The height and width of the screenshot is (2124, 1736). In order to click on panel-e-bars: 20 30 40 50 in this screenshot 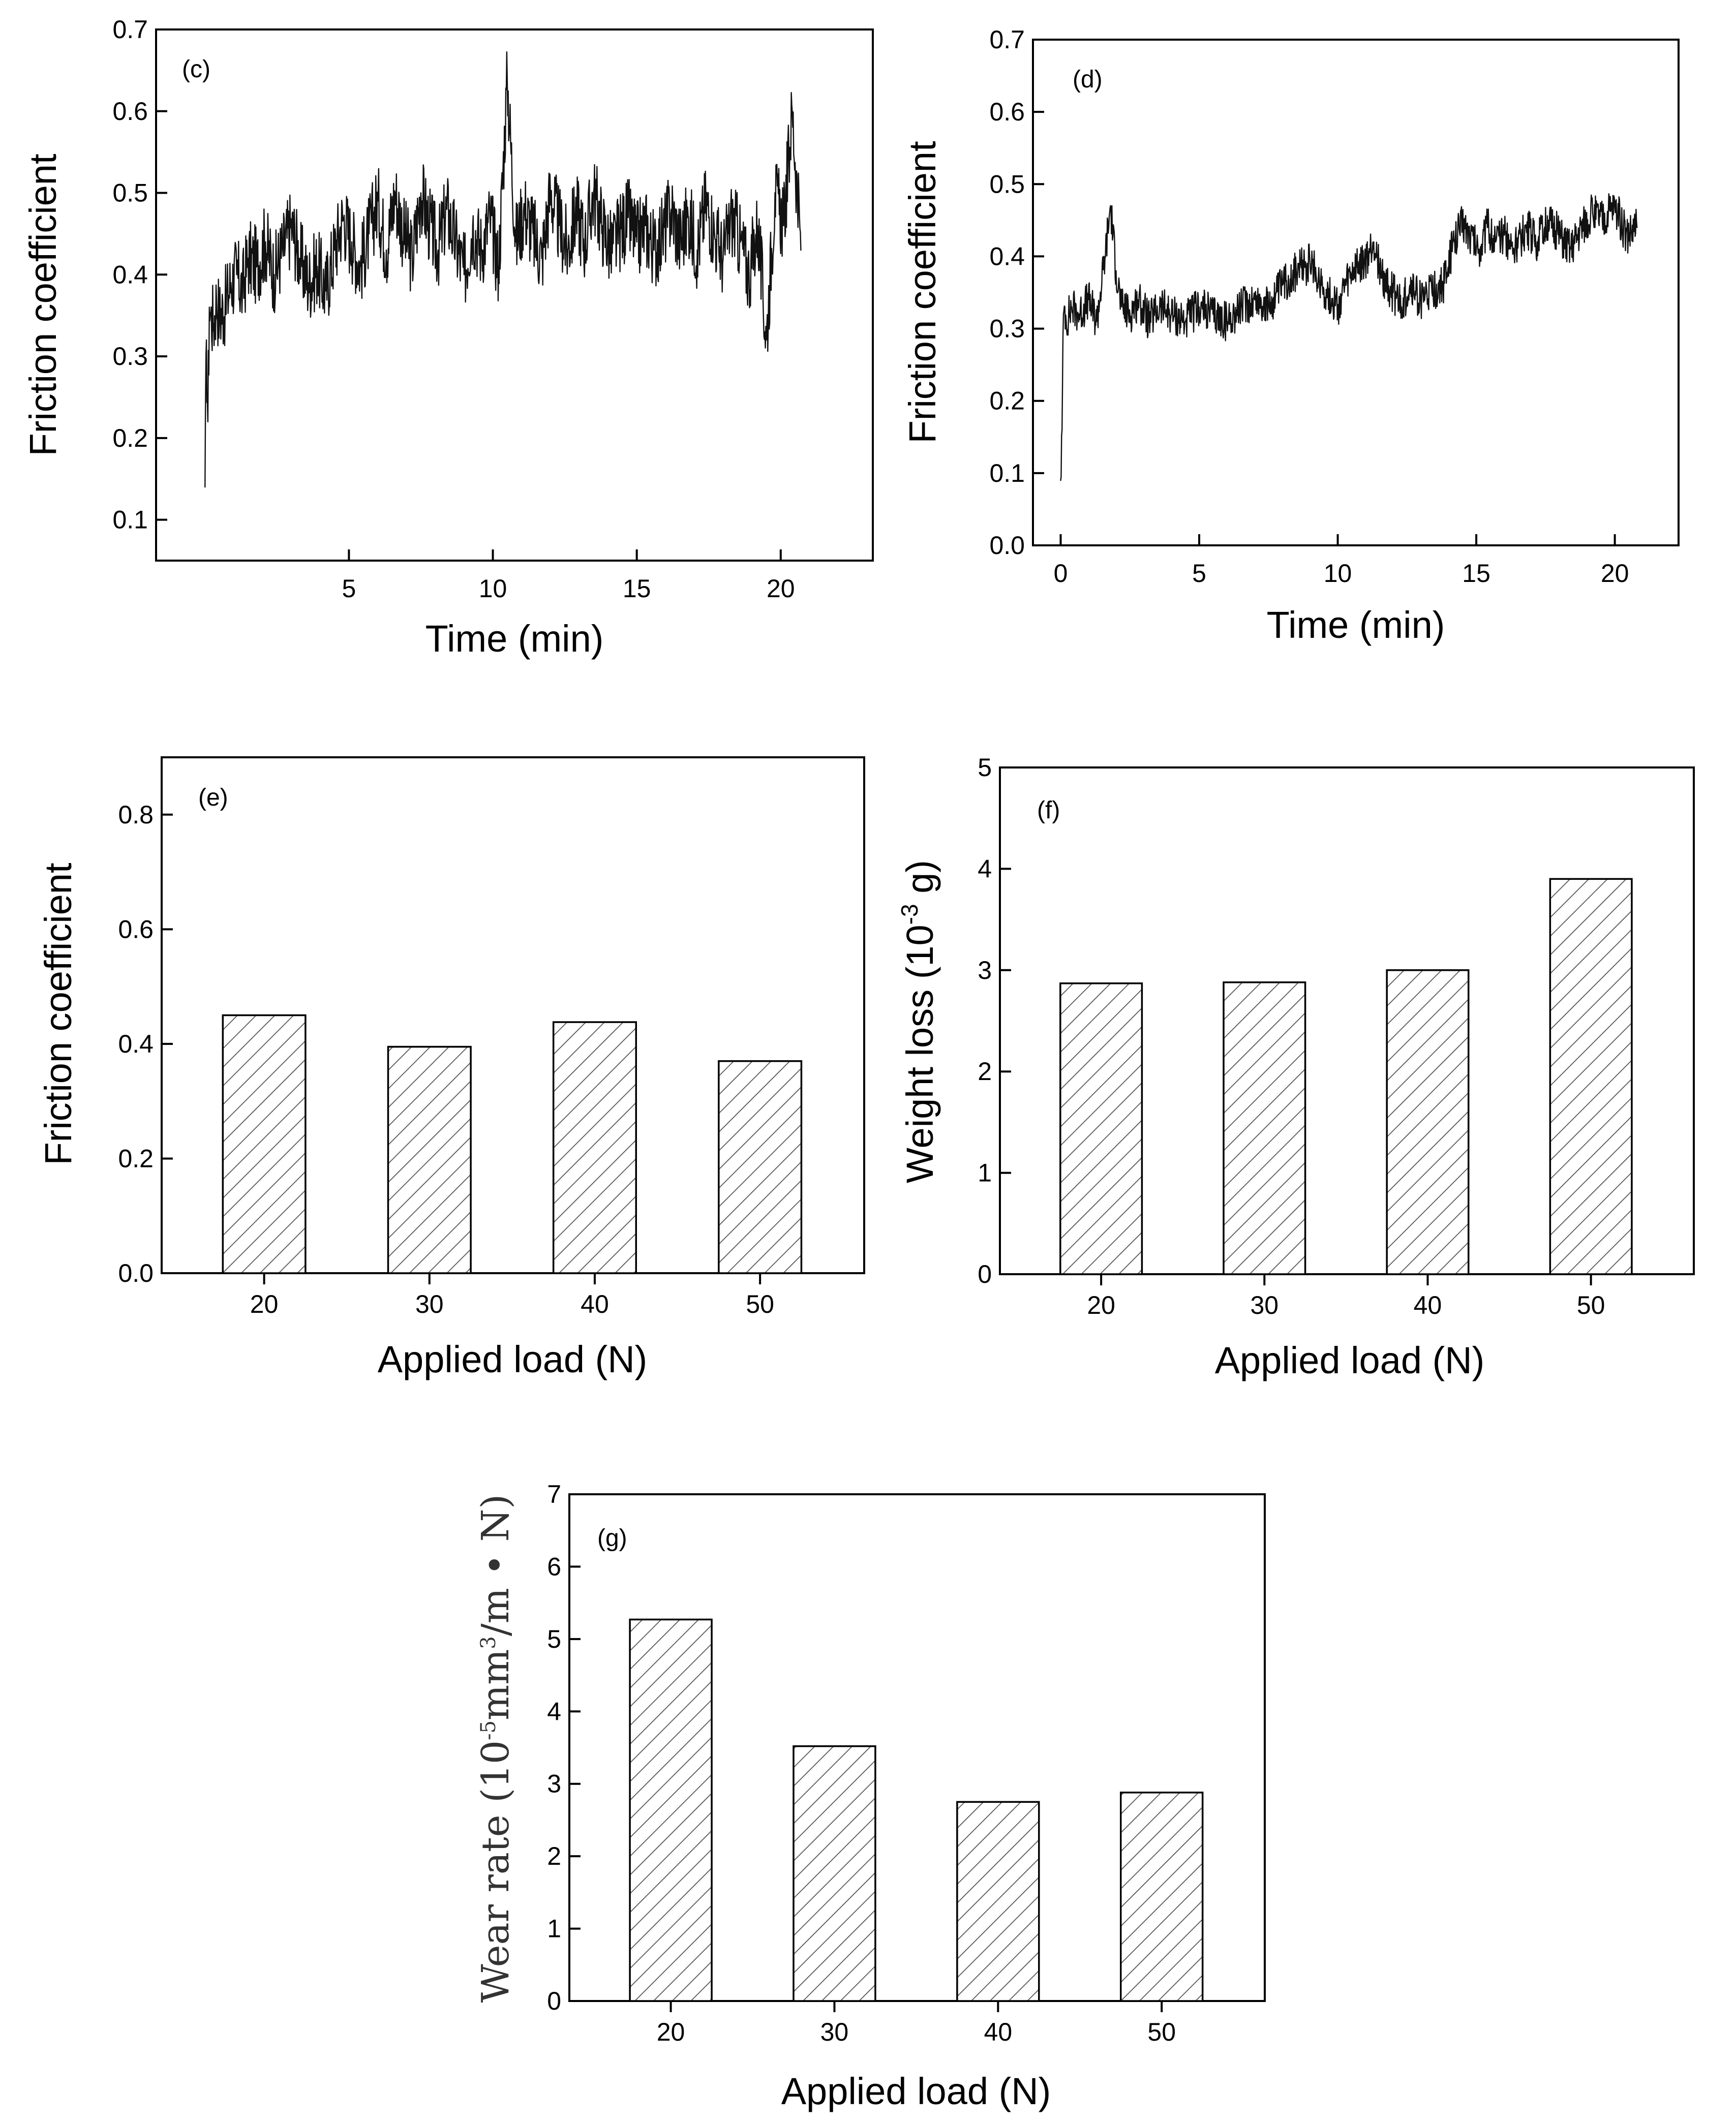, I will do `click(512, 1166)`.